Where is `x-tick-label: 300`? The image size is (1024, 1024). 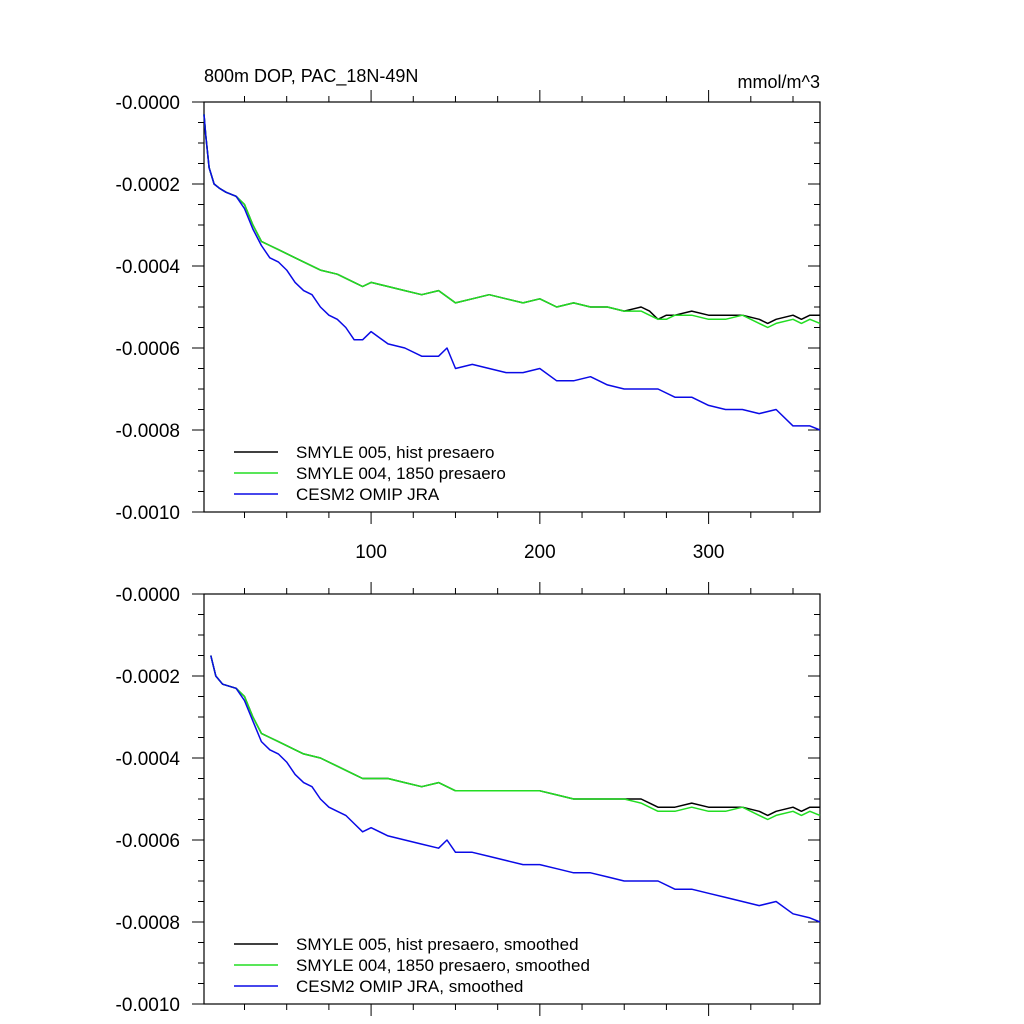 x-tick-label: 300 is located at coordinates (709, 552).